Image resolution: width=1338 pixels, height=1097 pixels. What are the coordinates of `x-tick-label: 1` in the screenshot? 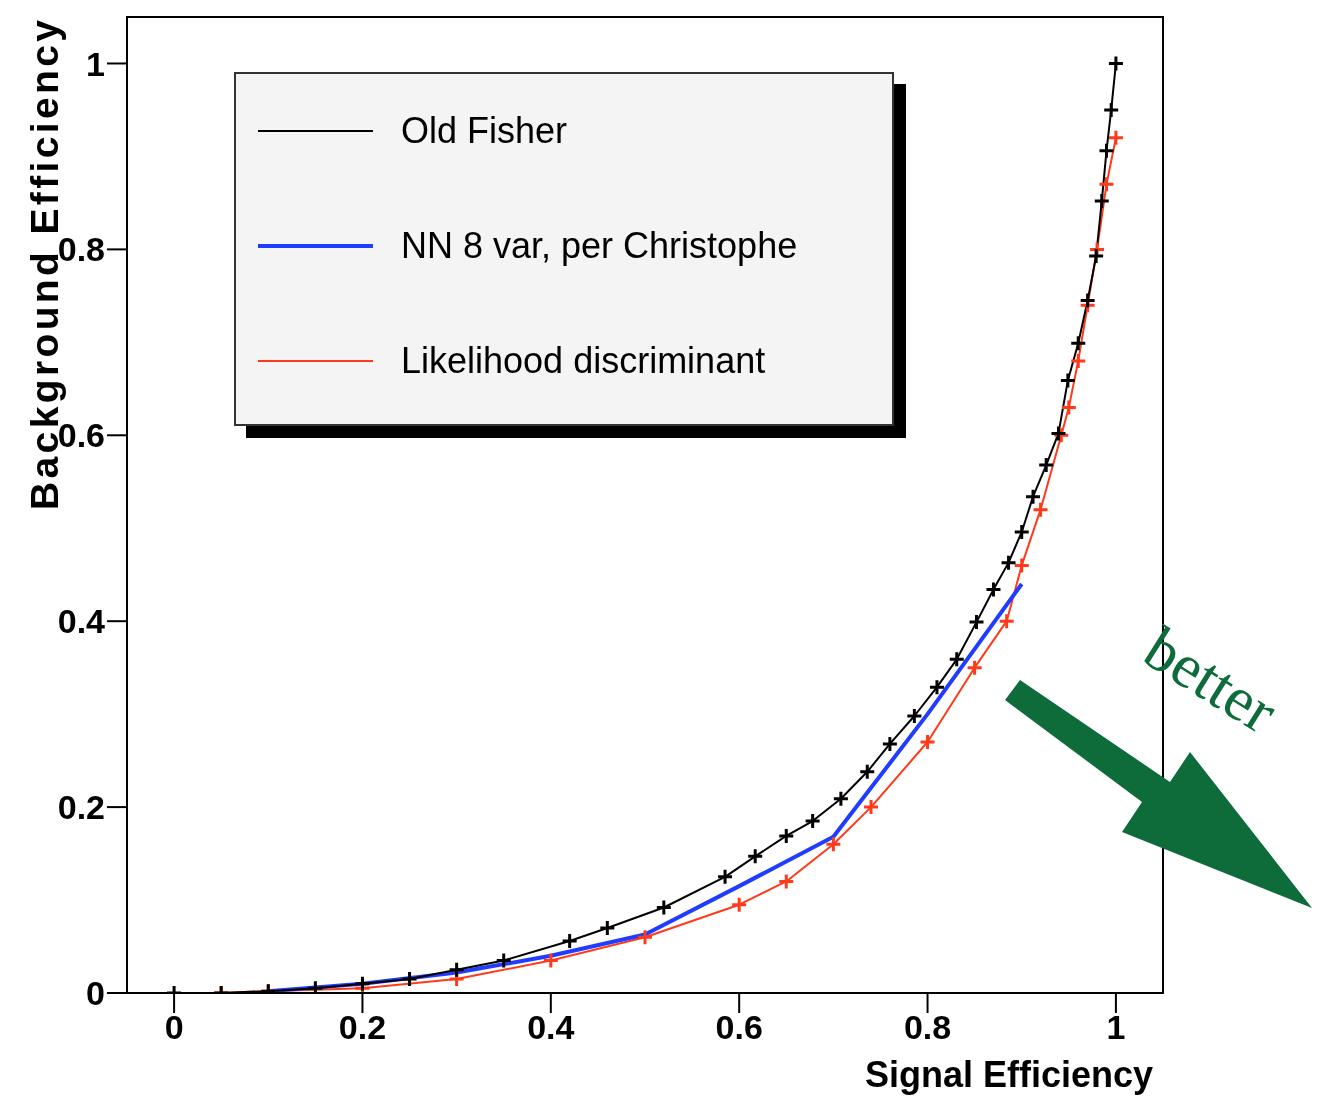 It's located at (1116, 1027).